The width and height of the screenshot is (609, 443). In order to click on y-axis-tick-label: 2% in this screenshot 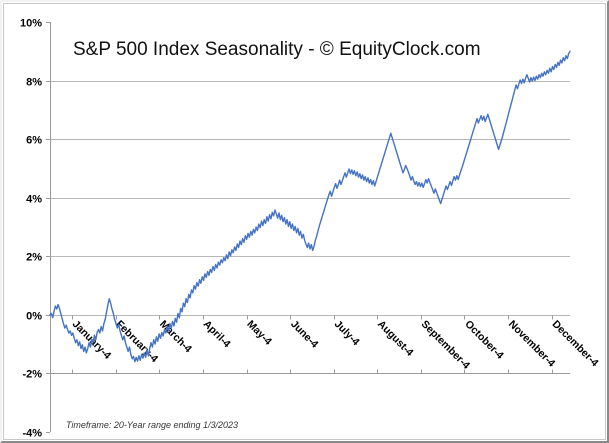, I will do `click(34, 258)`.